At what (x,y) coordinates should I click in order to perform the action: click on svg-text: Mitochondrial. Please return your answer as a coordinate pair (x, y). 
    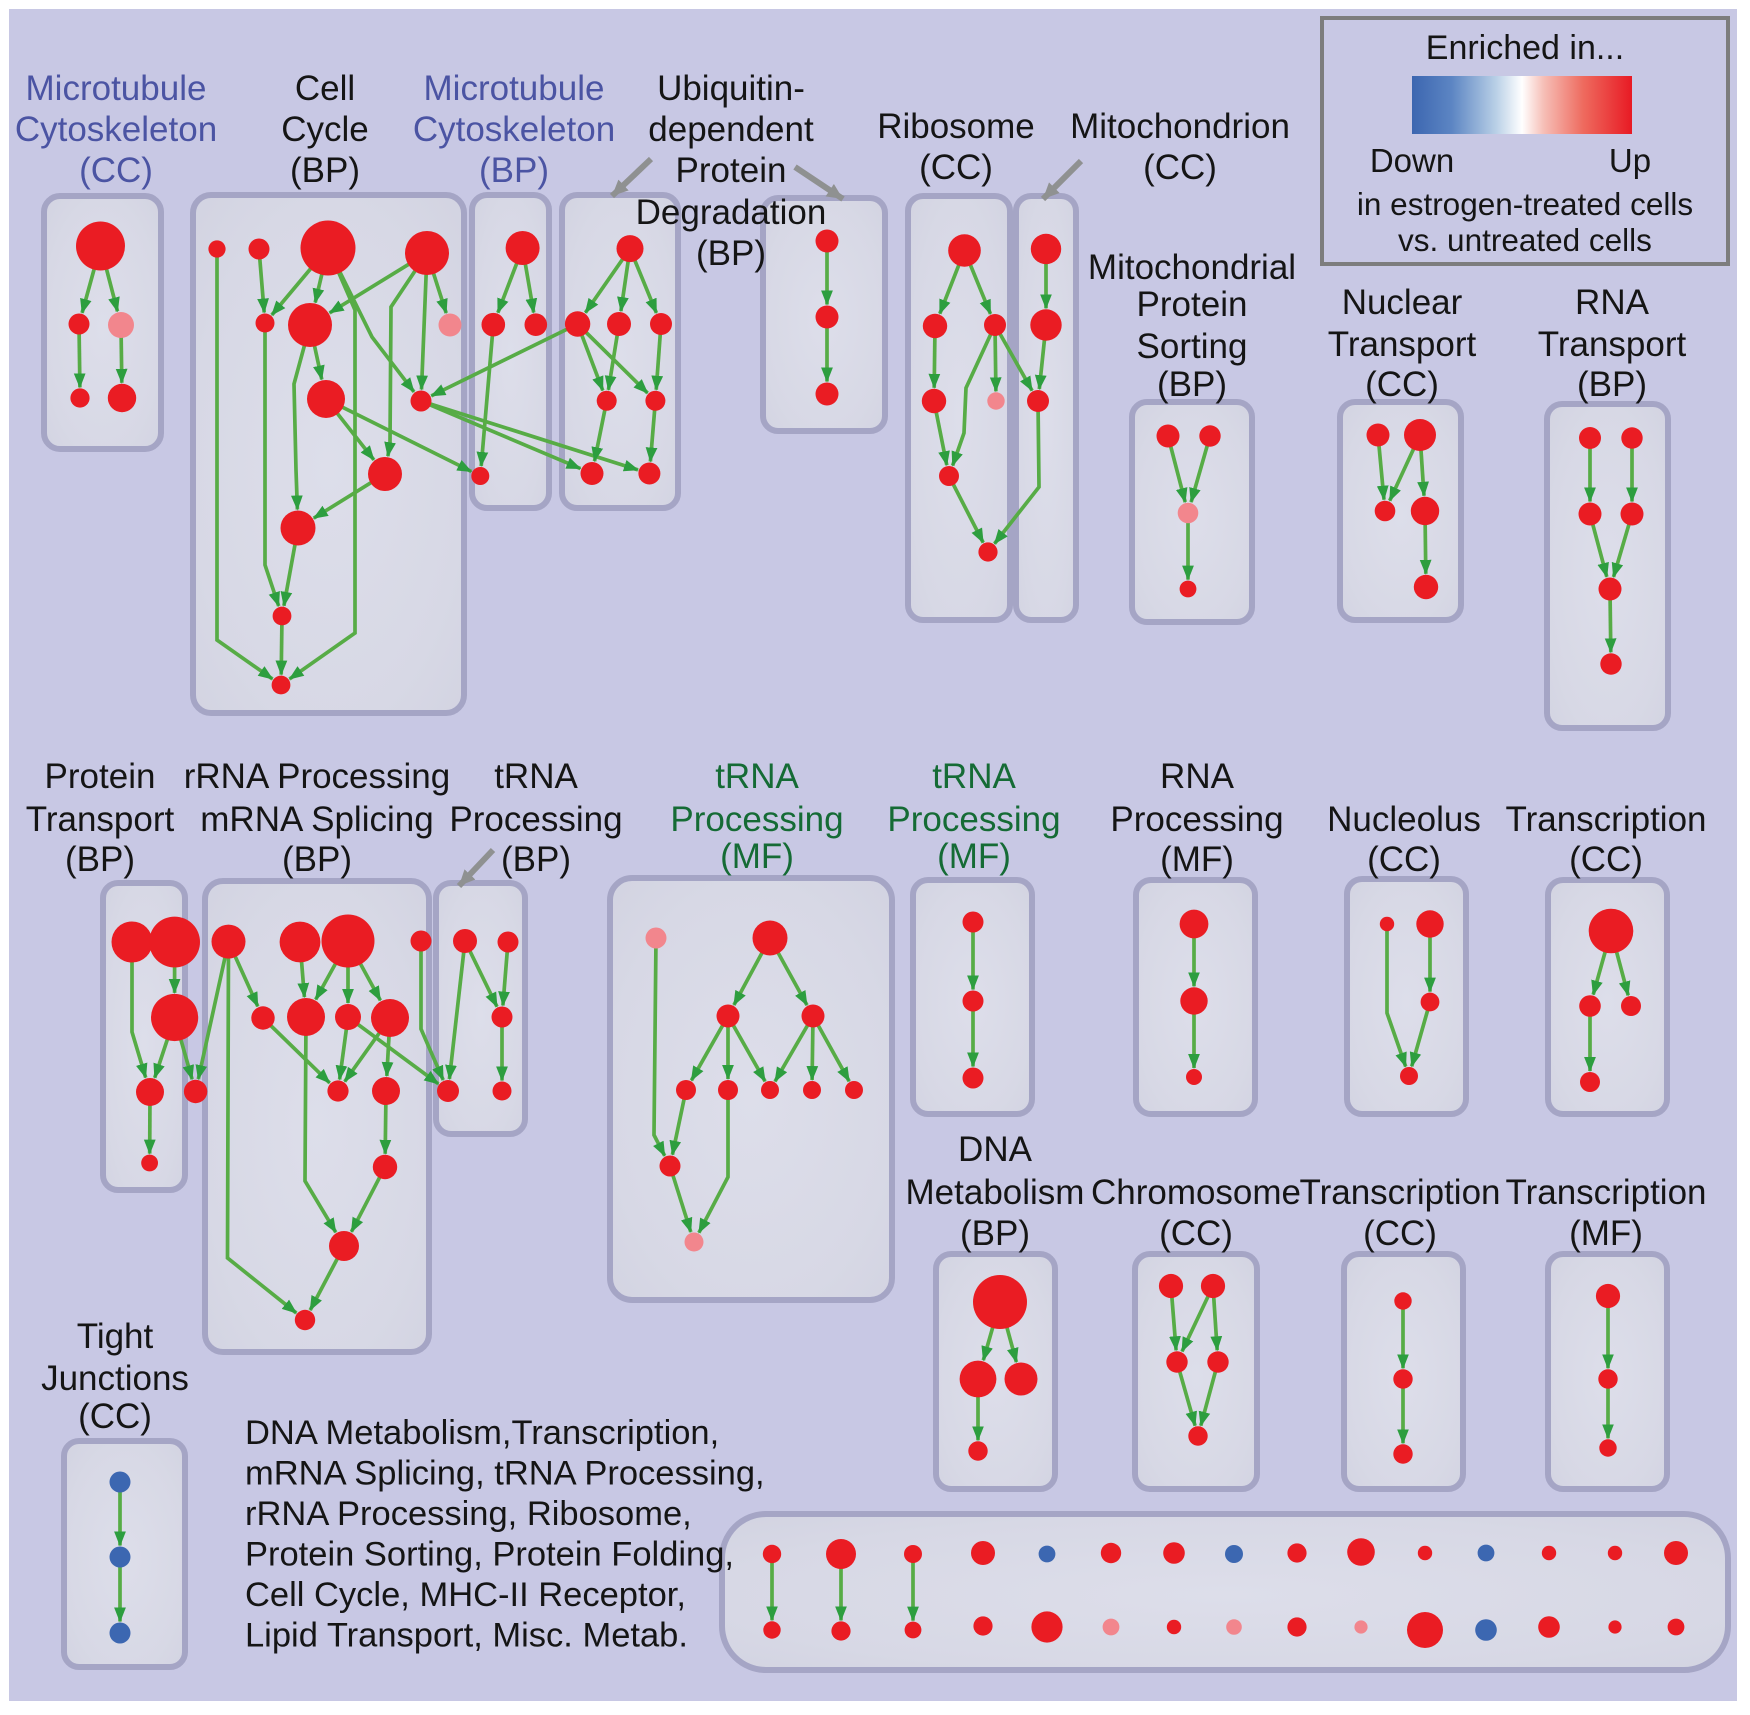
    Looking at the image, I should click on (1192, 267).